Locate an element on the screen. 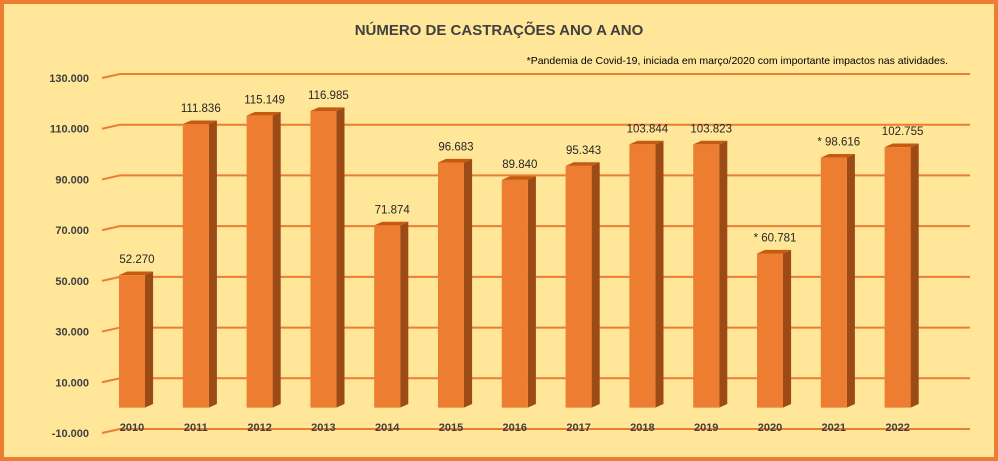 The image size is (998, 461). x-tick-label: 2010 is located at coordinates (132, 428).